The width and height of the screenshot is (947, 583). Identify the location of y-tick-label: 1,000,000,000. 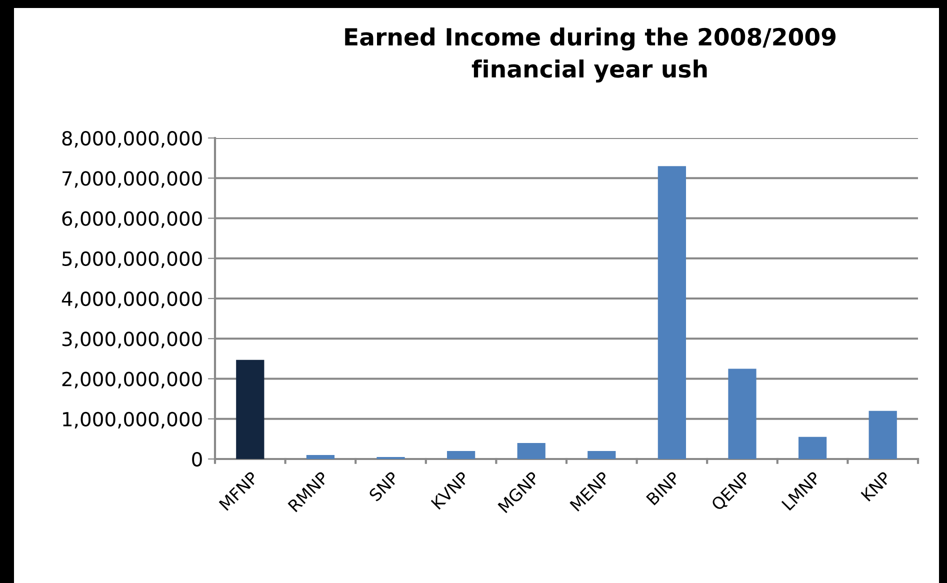
(132, 420).